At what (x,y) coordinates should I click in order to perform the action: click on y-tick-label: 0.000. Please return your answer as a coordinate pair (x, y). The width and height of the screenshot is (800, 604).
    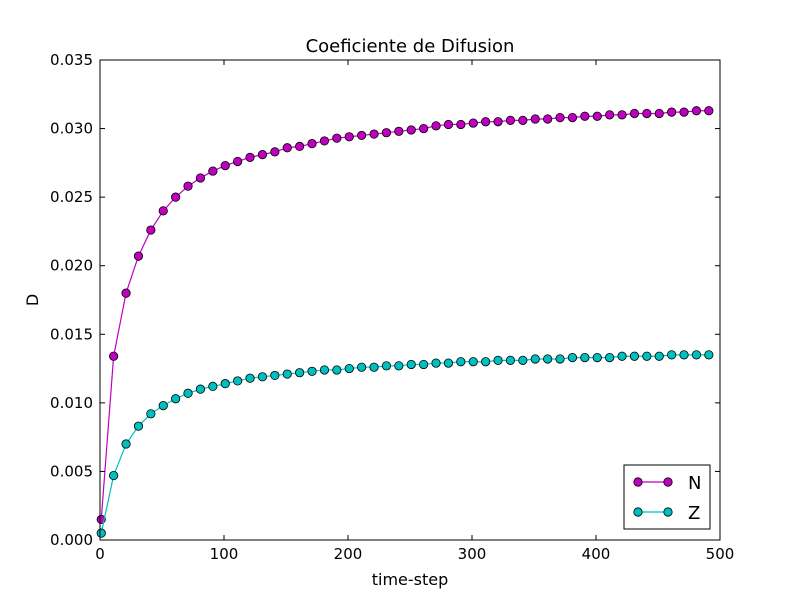
    Looking at the image, I should click on (71, 540).